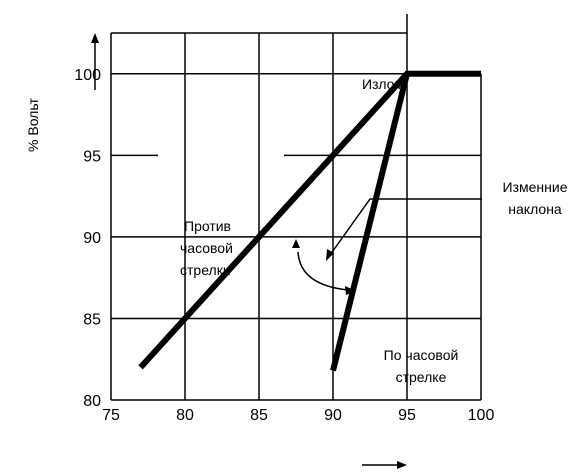 This screenshot has width=581, height=473. Describe the element at coordinates (330, 255) in the screenshot. I see `slope-leader-arrowhead` at that location.